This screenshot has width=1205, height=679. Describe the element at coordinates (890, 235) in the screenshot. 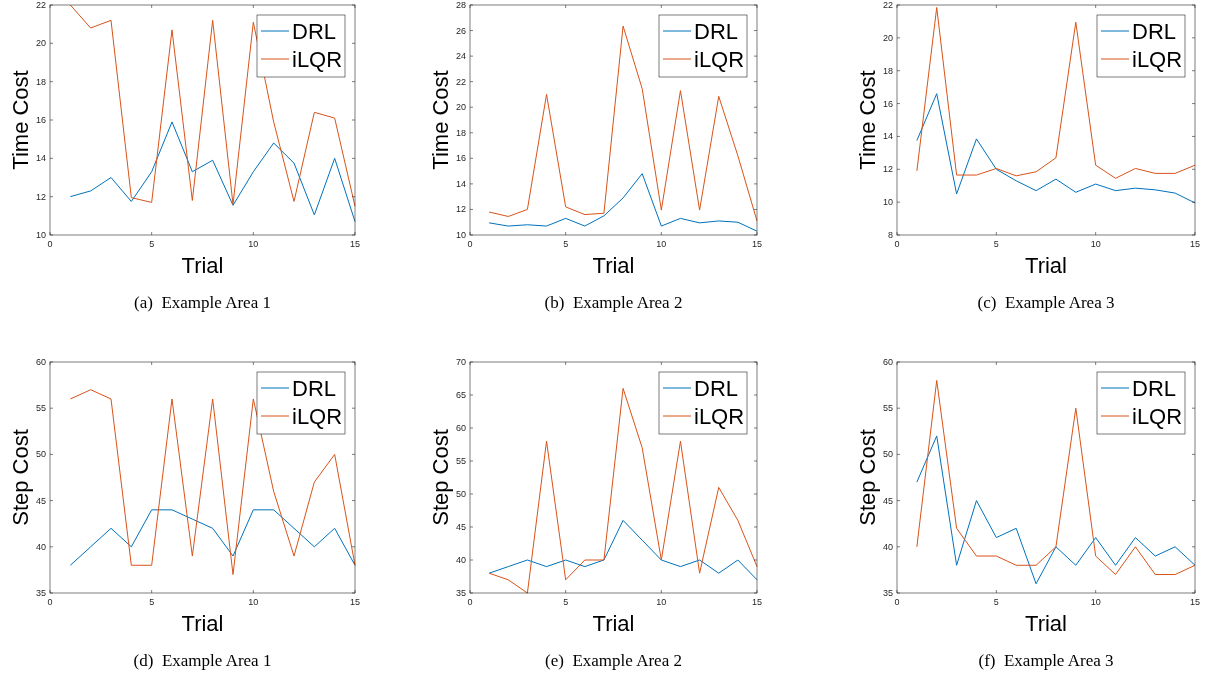

I see `y-tick-label: 8` at that location.